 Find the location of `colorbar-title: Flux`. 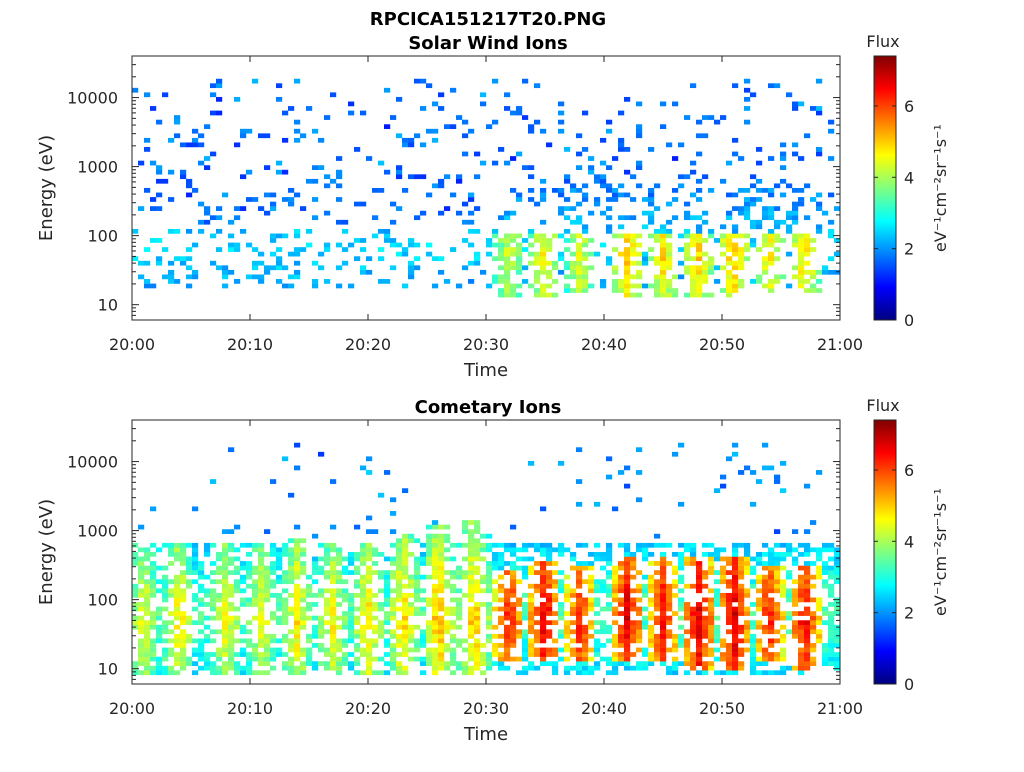

colorbar-title: Flux is located at coordinates (882, 405).